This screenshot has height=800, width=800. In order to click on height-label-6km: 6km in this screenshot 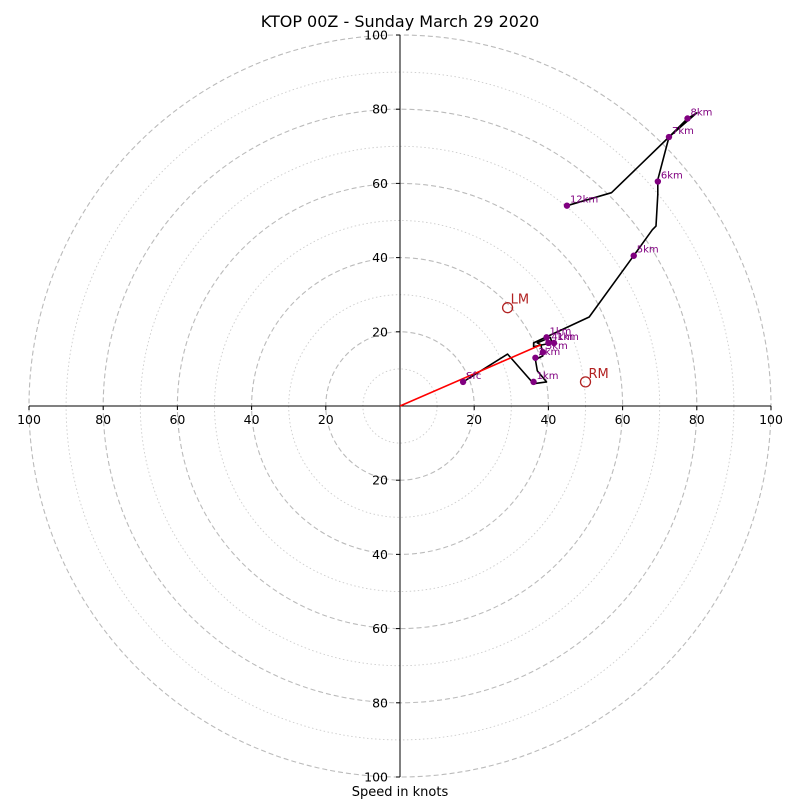, I will do `click(672, 176)`.